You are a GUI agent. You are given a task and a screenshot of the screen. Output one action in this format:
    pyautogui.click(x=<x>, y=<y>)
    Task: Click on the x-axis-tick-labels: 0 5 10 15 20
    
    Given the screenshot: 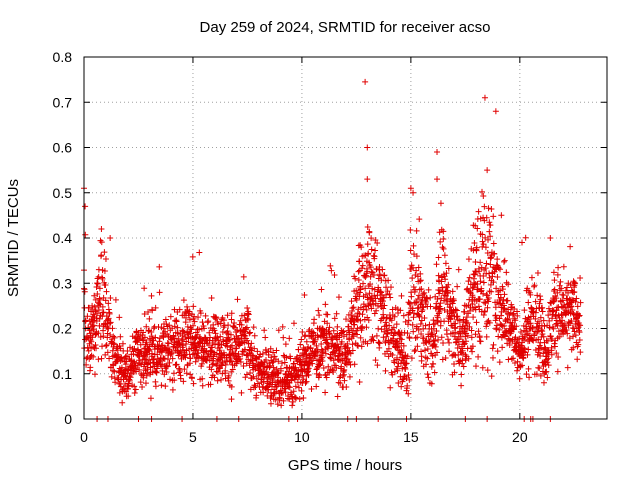 What is the action you would take?
    pyautogui.click(x=304, y=437)
    